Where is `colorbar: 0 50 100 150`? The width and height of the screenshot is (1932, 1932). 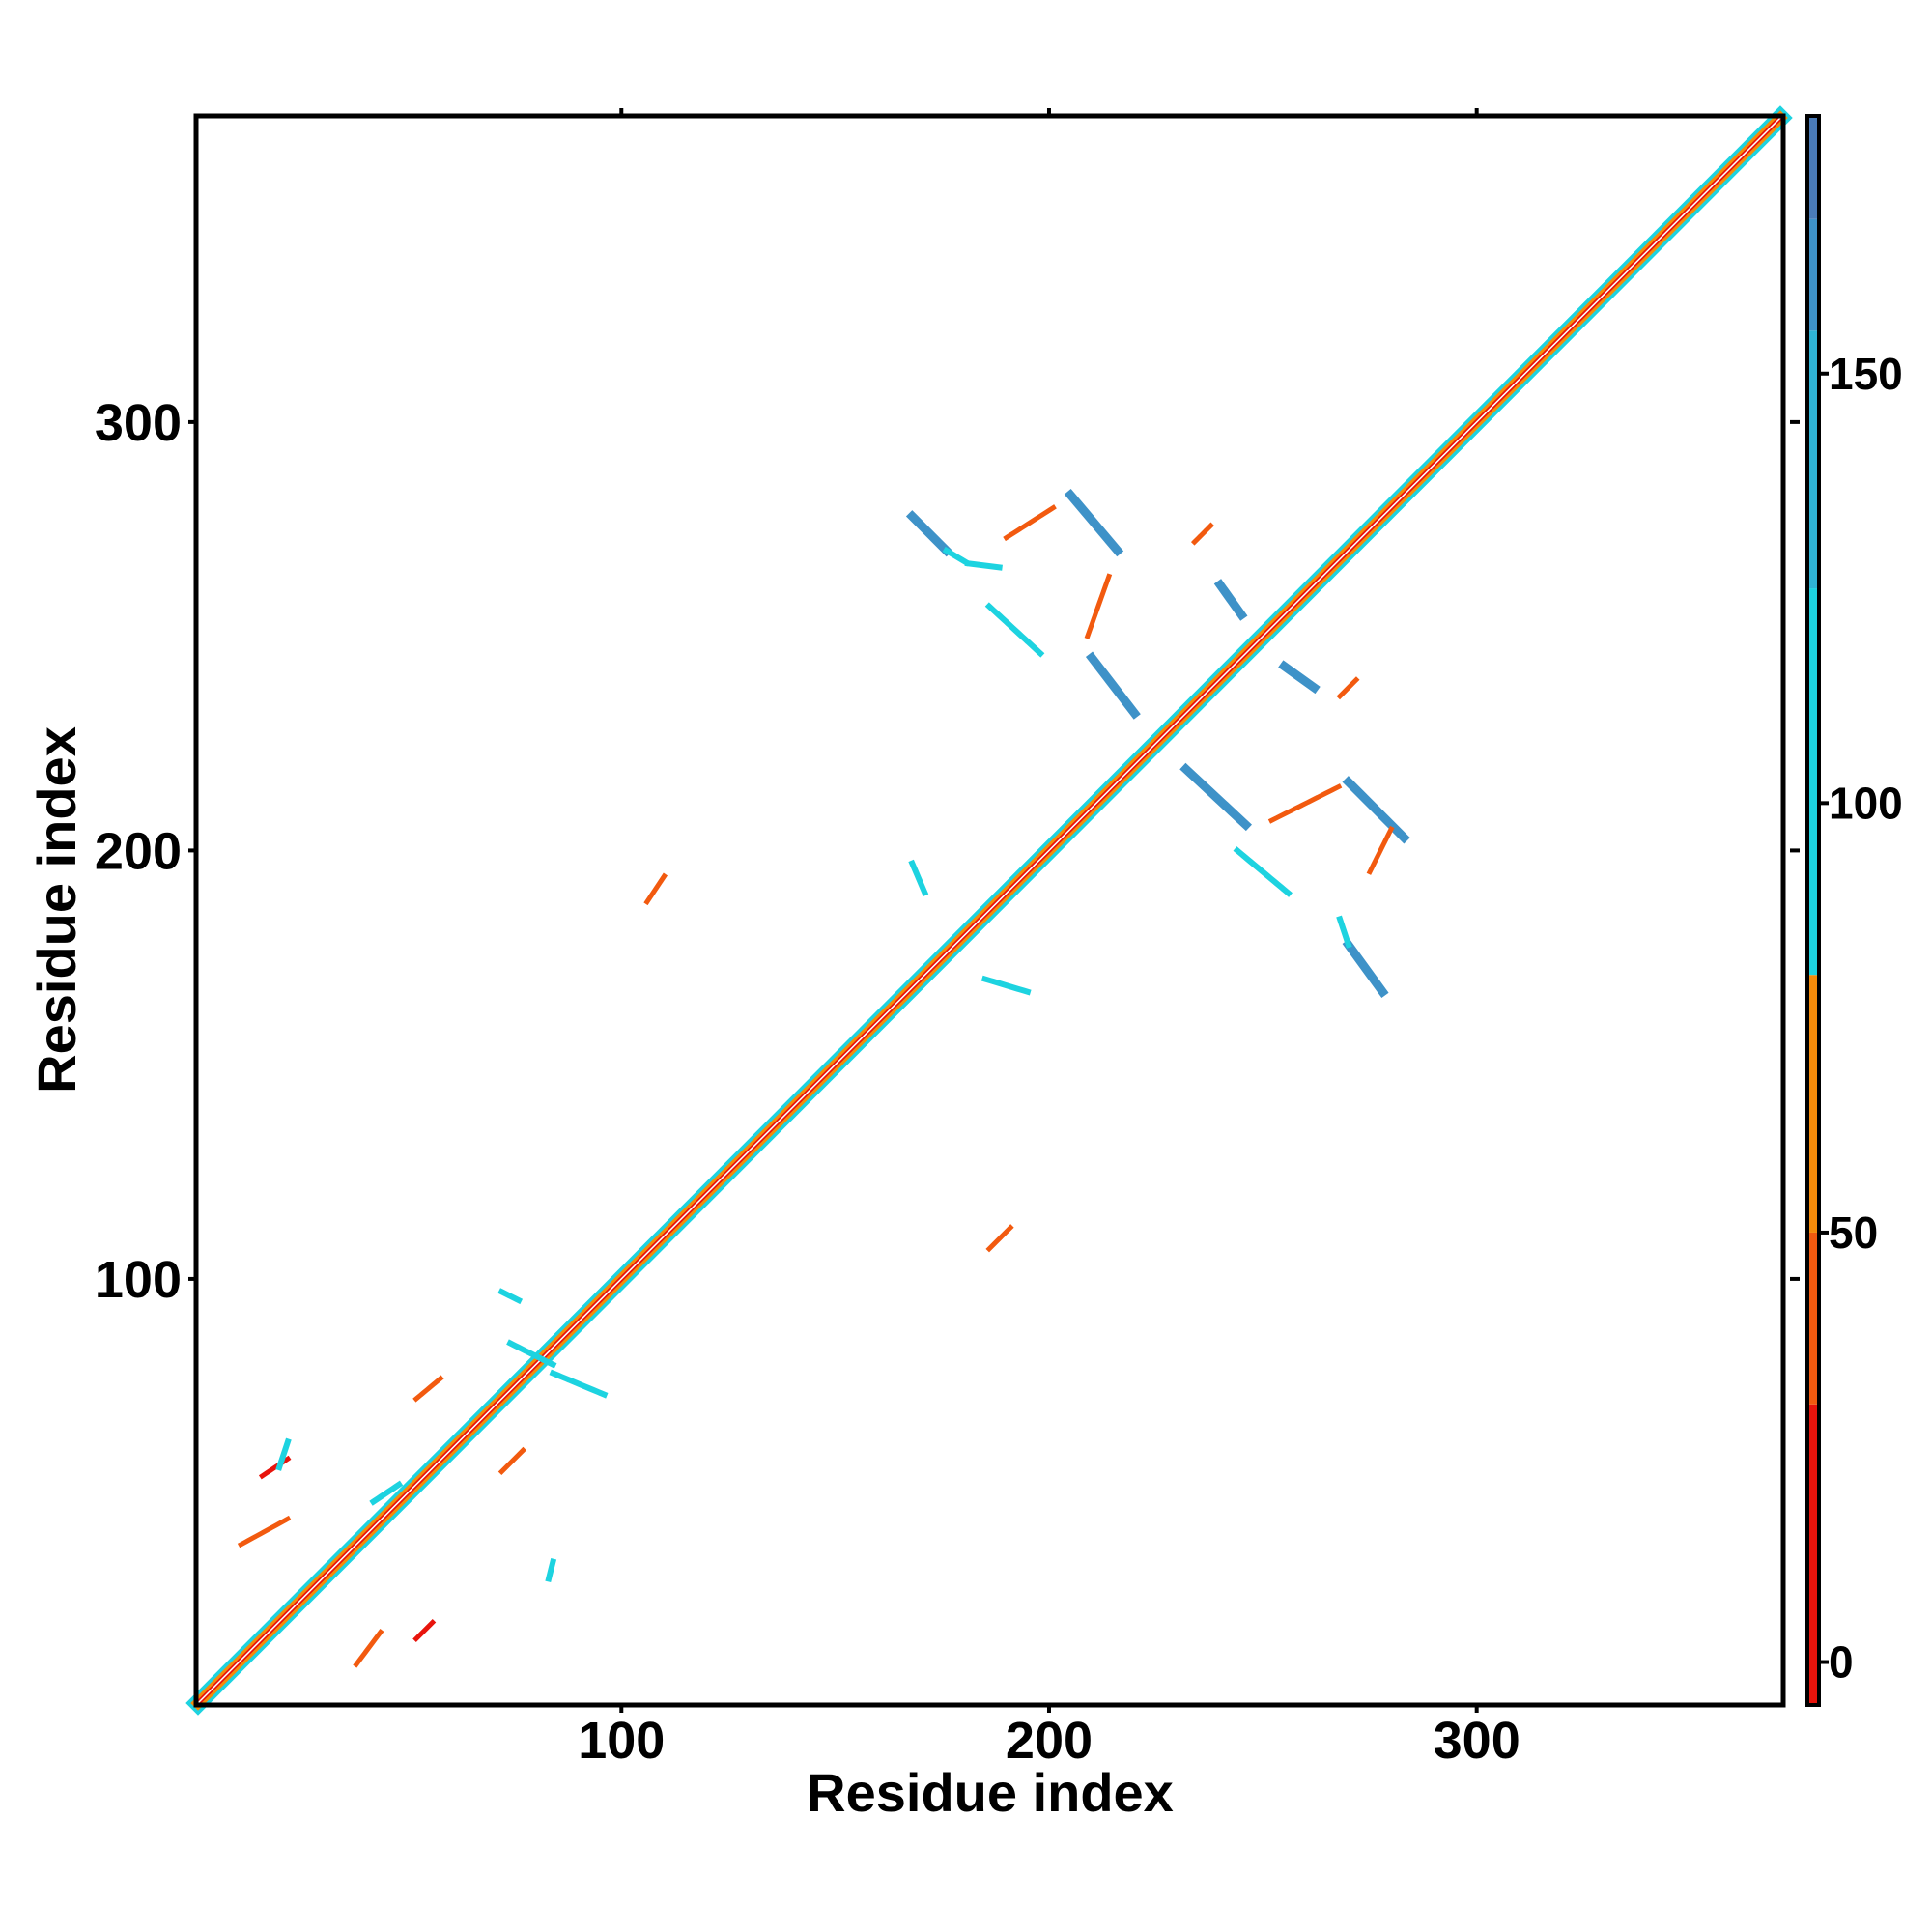
colorbar: 0 50 100 150 is located at coordinates (1854, 910).